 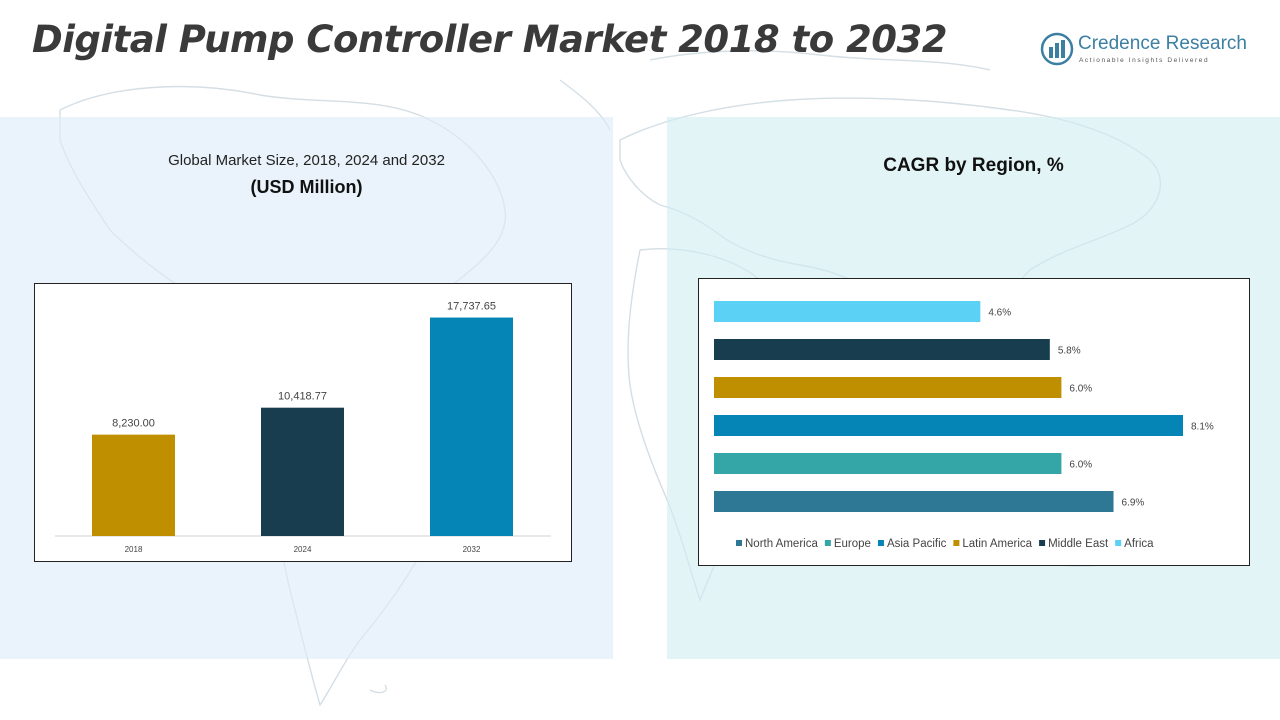 I want to click on data-label-2032: 17,737.65, so click(x=471, y=307).